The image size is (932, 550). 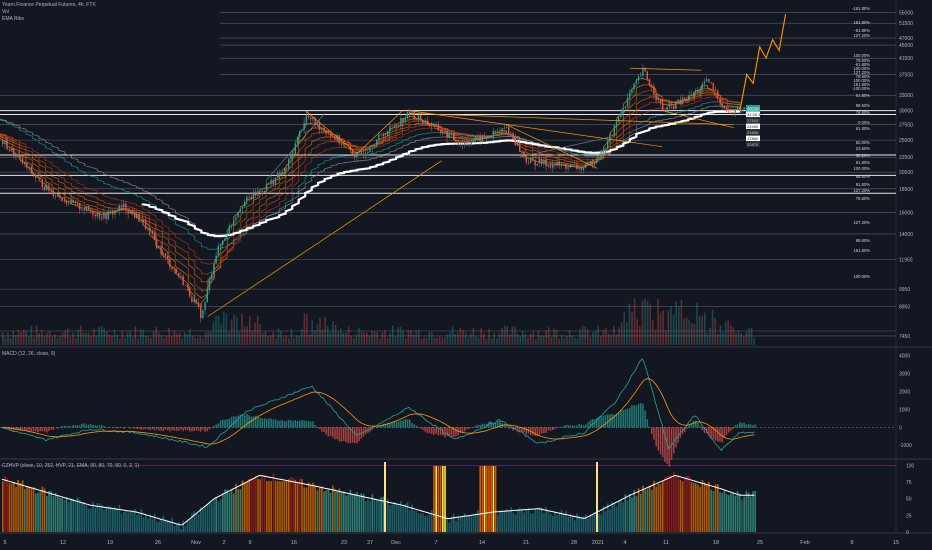 I want to click on fib-label: 100.00%, so click(x=861, y=276).